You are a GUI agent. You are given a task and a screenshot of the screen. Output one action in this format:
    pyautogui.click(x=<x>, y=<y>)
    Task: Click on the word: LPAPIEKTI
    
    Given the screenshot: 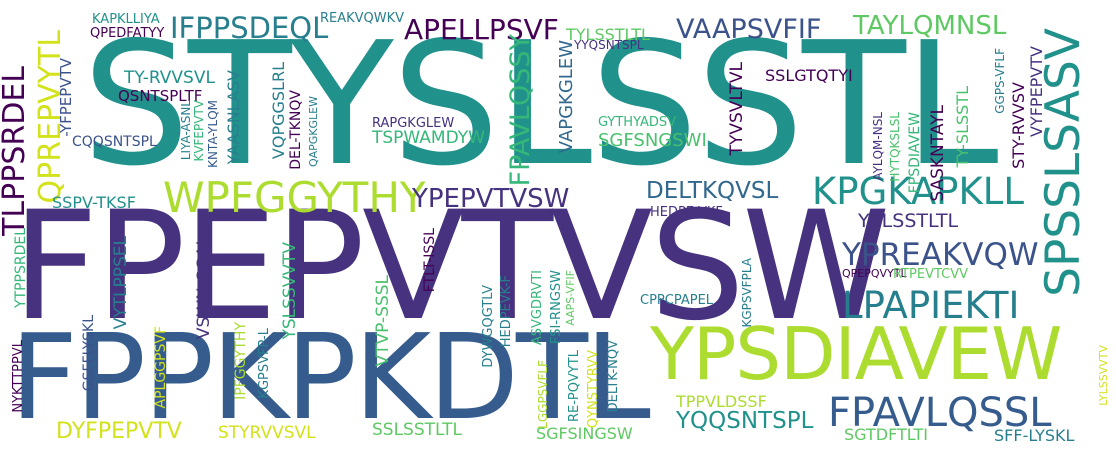 What is the action you would take?
    pyautogui.click(x=931, y=305)
    